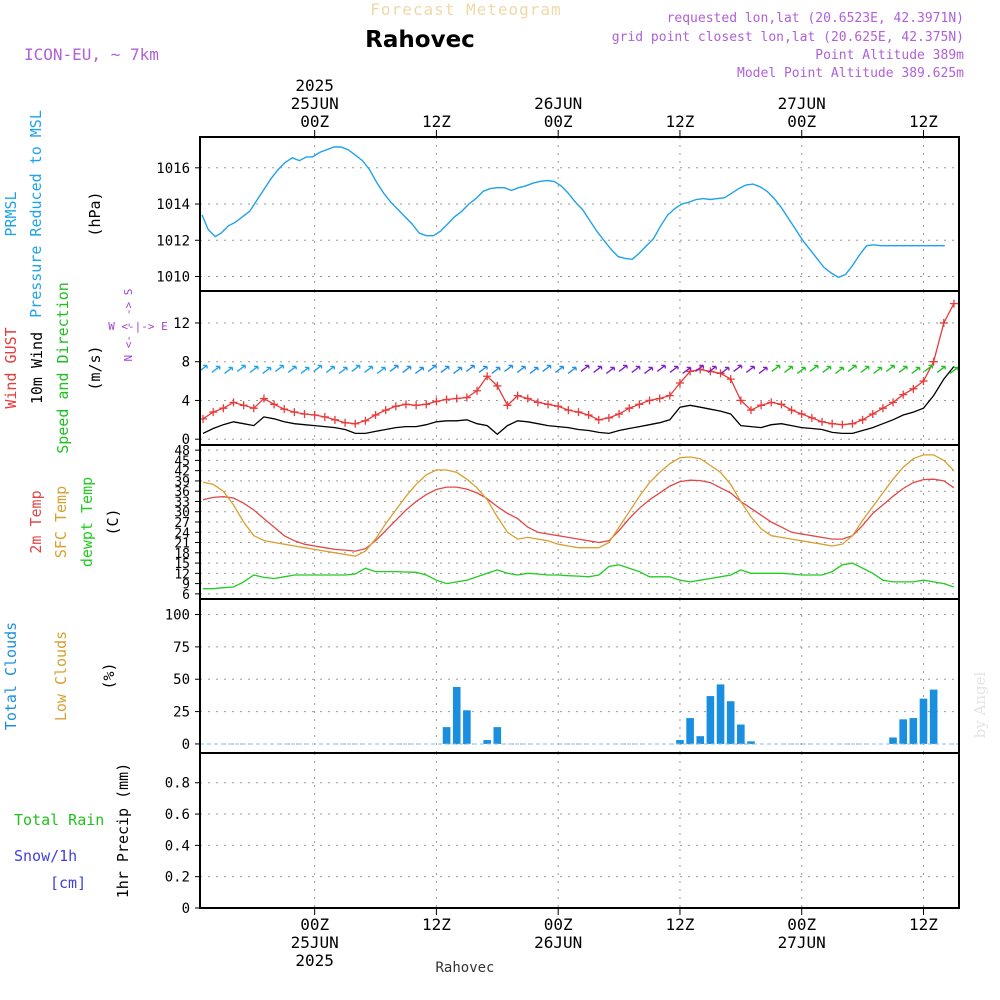  Describe the element at coordinates (186, 363) in the screenshot. I see `y-tick-label: 8` at that location.